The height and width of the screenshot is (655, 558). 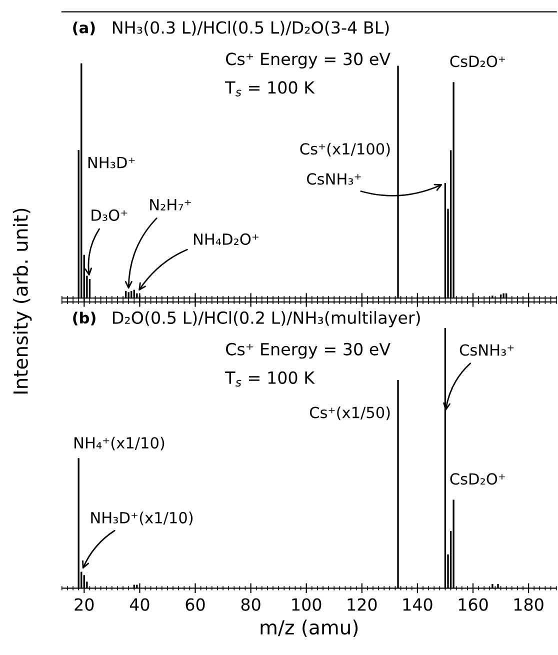 I want to click on annotation: D₃O⁺, so click(x=110, y=215).